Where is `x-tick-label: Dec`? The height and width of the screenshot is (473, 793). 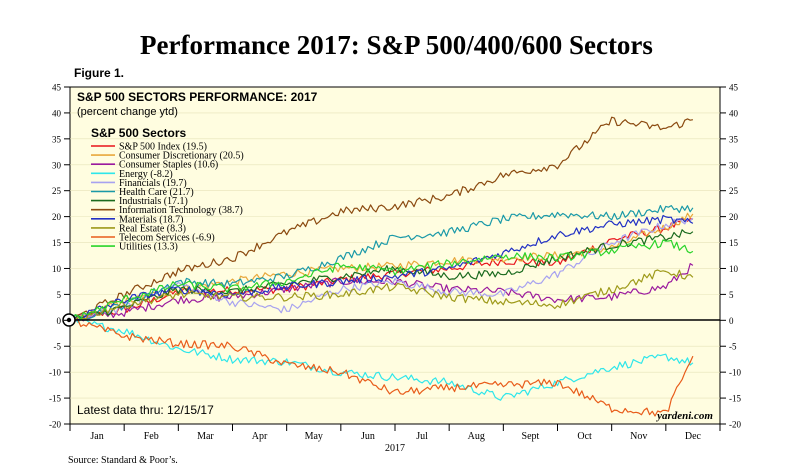
x-tick-label: Dec is located at coordinates (693, 436).